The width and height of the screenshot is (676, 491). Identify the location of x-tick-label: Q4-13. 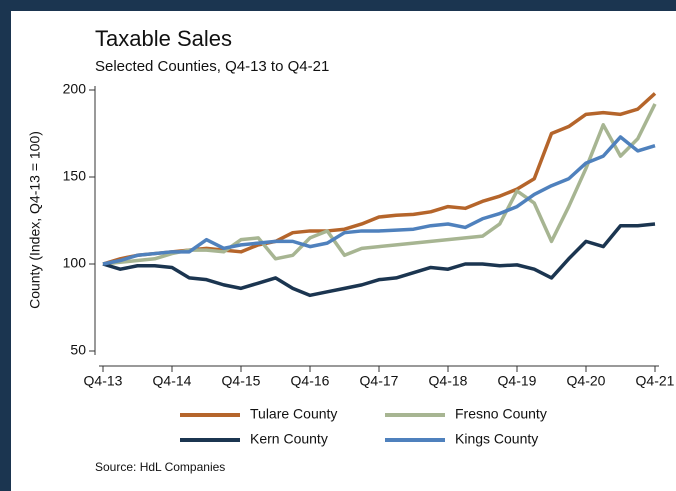
(103, 381).